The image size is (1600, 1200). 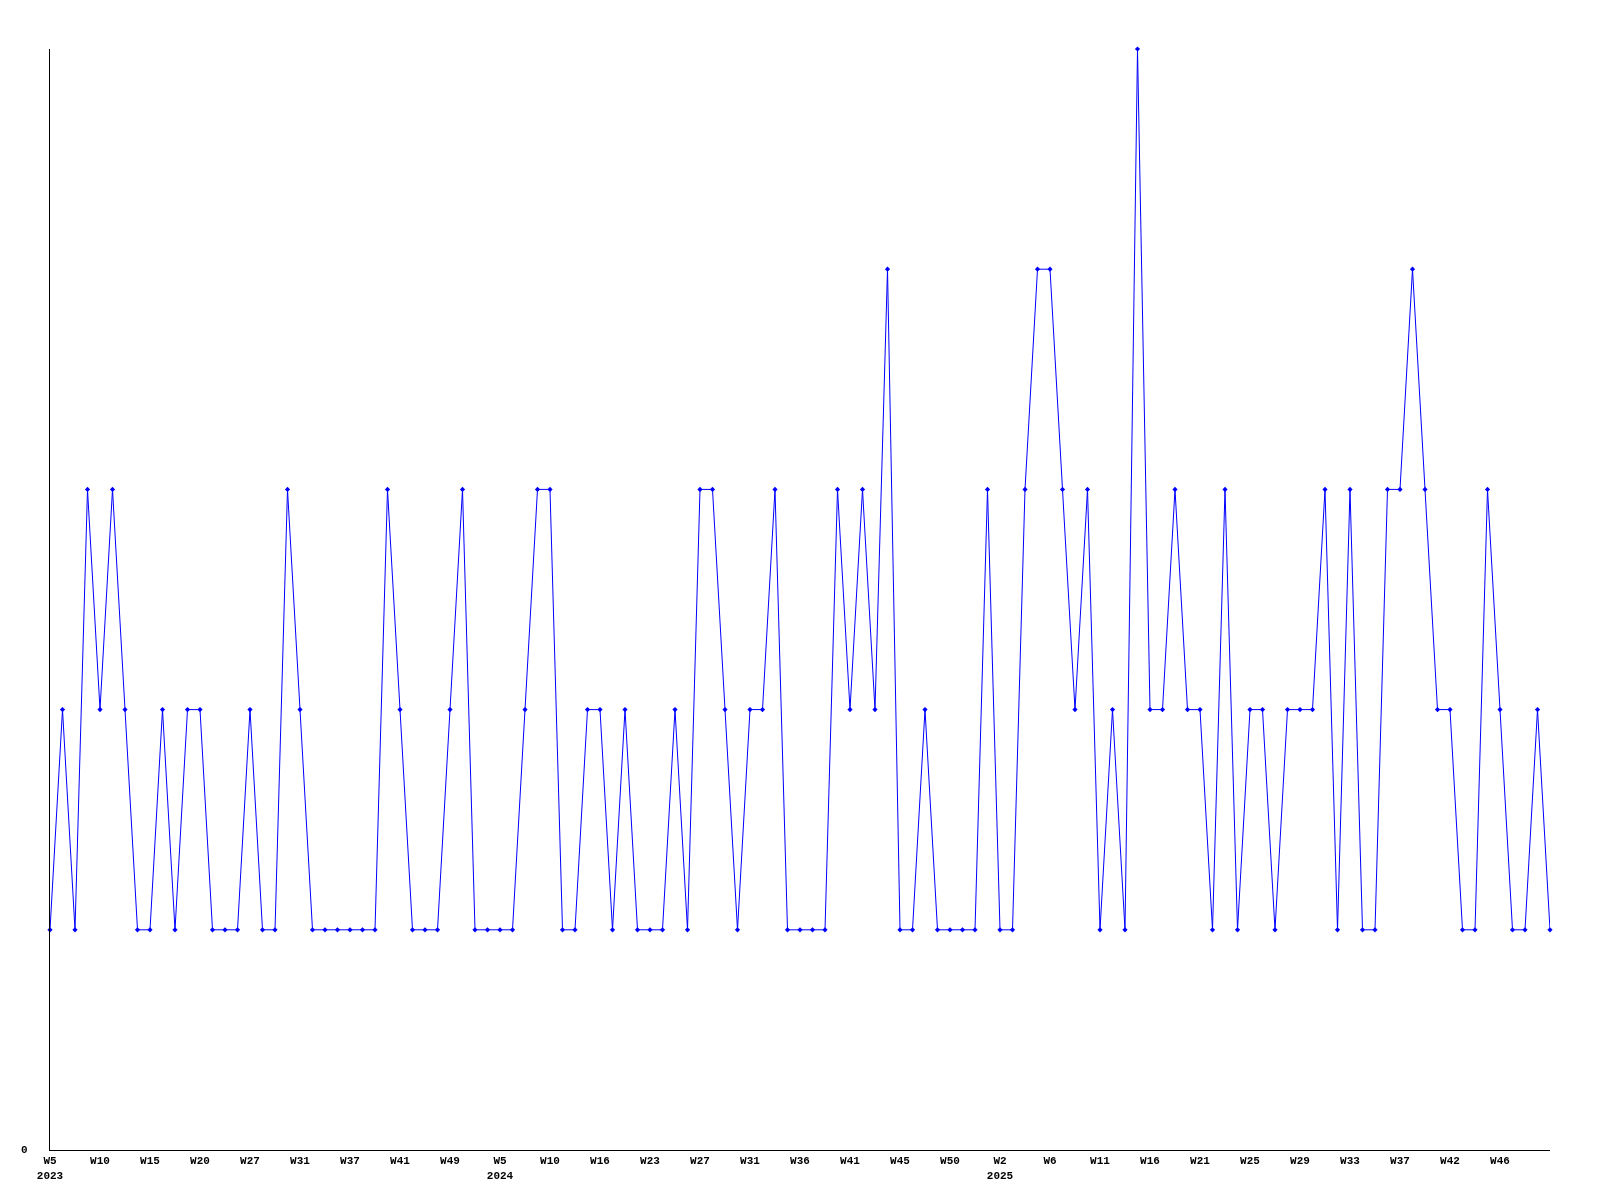 What do you see at coordinates (1000, 1168) in the screenshot?
I see `x-tick-label: W2 2025` at bounding box center [1000, 1168].